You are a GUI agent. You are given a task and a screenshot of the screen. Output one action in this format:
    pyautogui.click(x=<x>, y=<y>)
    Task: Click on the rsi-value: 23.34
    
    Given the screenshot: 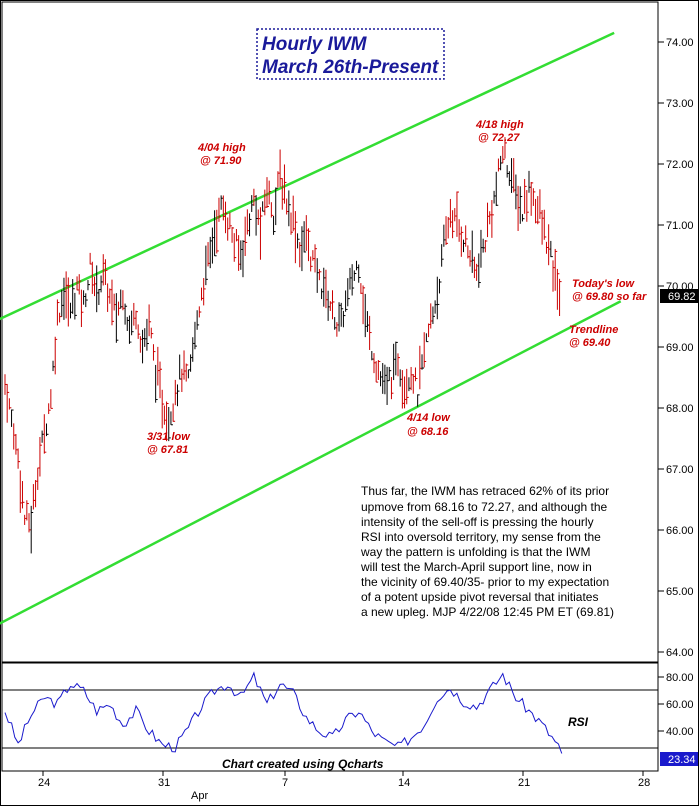 What is the action you would take?
    pyautogui.click(x=682, y=760)
    